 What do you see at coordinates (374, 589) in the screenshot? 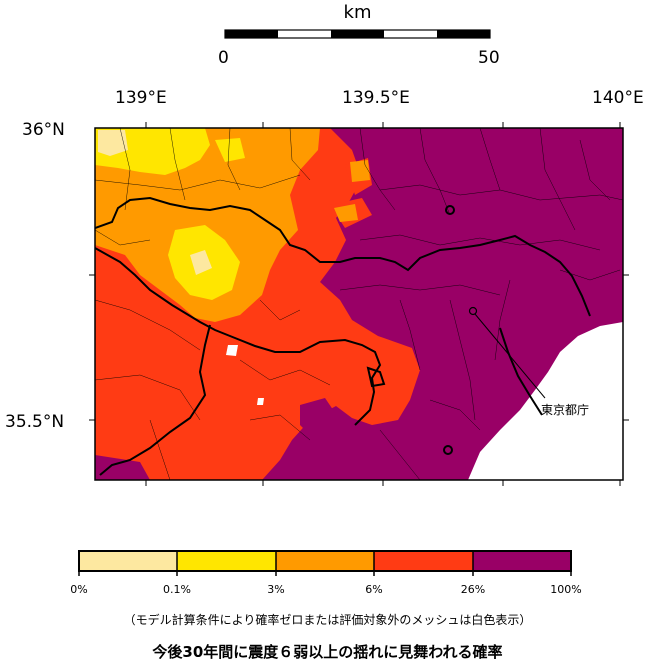
I see `legend-tick-3: 6%` at bounding box center [374, 589].